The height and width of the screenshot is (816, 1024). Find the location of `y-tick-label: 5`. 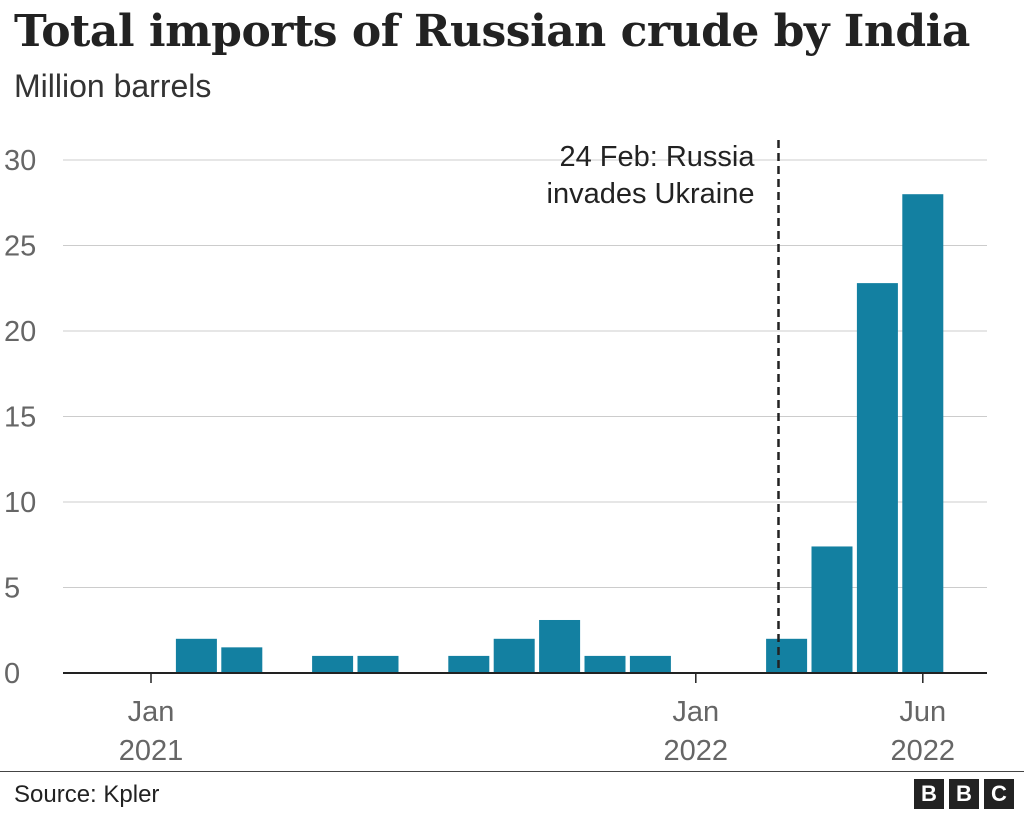

y-tick-label: 5 is located at coordinates (12, 589).